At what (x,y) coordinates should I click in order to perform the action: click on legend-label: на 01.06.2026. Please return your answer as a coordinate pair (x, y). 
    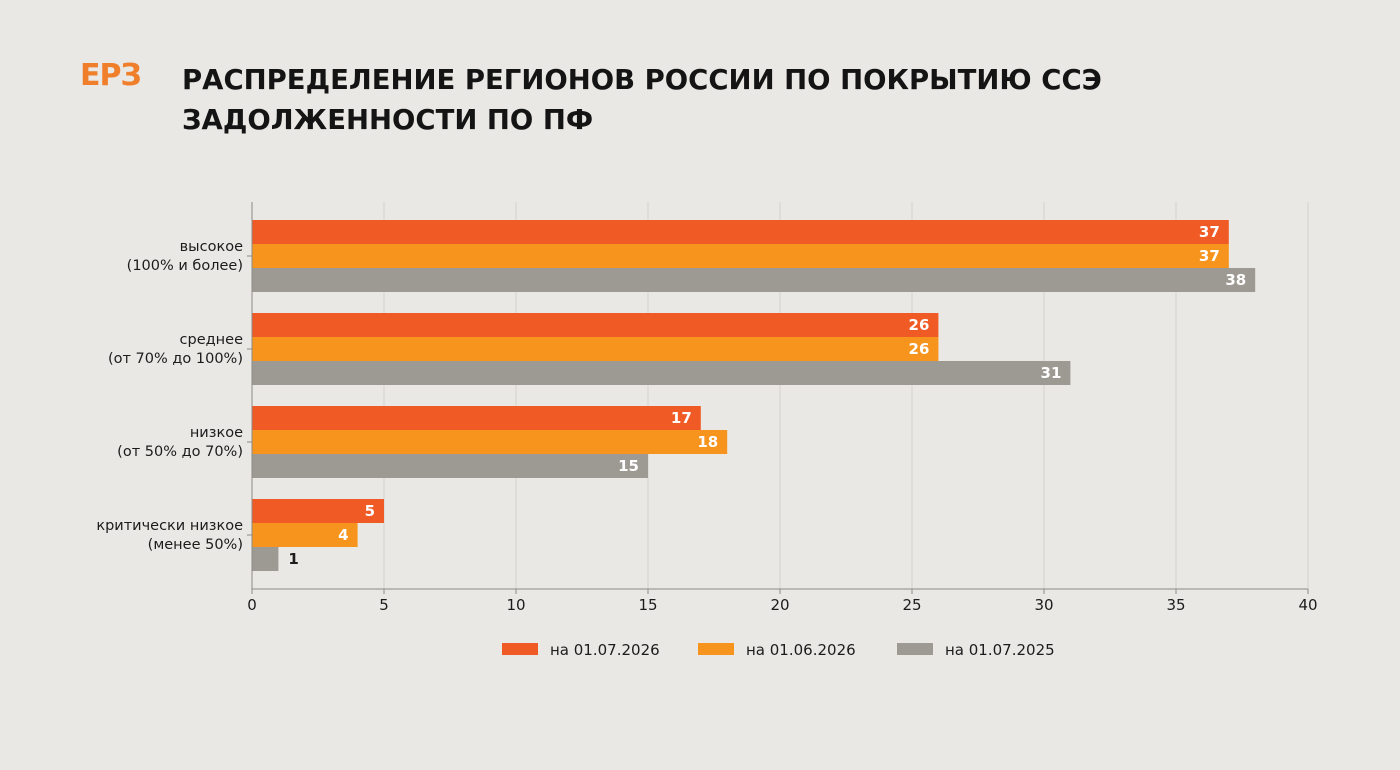
    Looking at the image, I should click on (801, 650).